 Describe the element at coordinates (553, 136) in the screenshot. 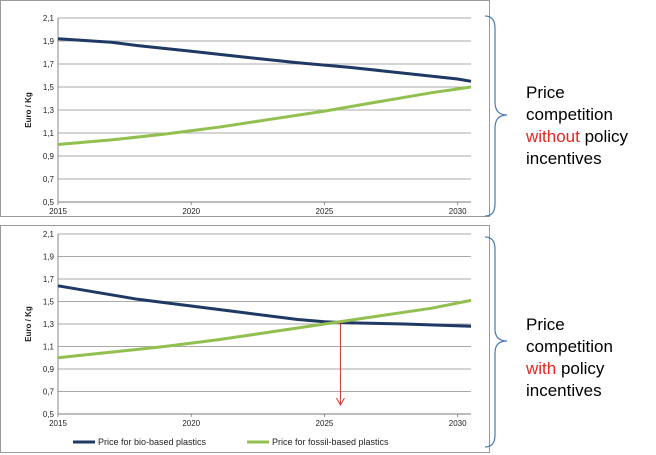

I see `caption-highlight: without` at that location.